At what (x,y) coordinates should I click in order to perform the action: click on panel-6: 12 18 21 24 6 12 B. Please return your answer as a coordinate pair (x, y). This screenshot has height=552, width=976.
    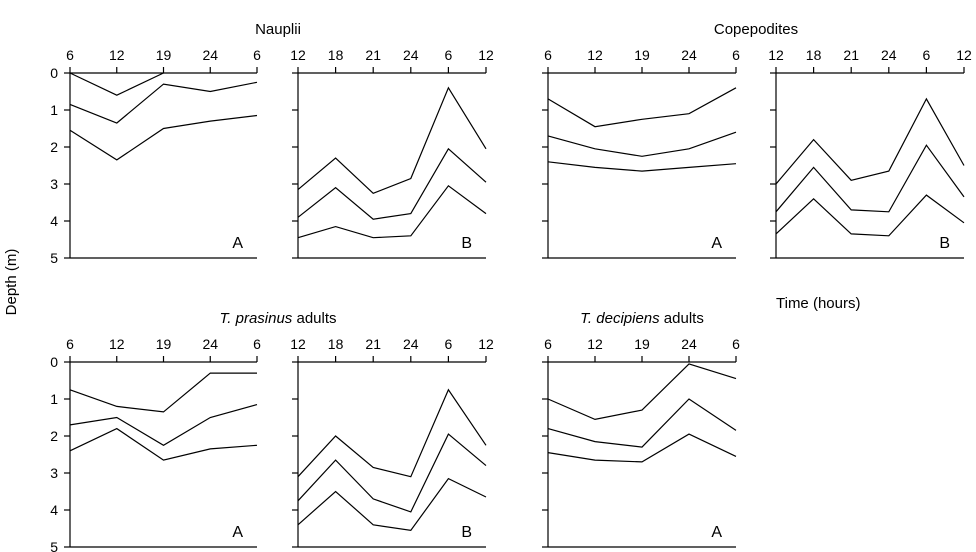
    Looking at the image, I should click on (392, 442).